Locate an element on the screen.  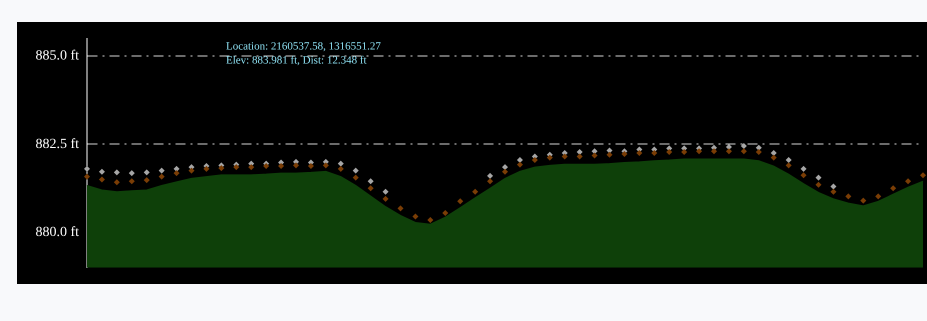
annotation: Elev: 883.981 ft, Dist: 12.348 ft is located at coordinates (296, 60).